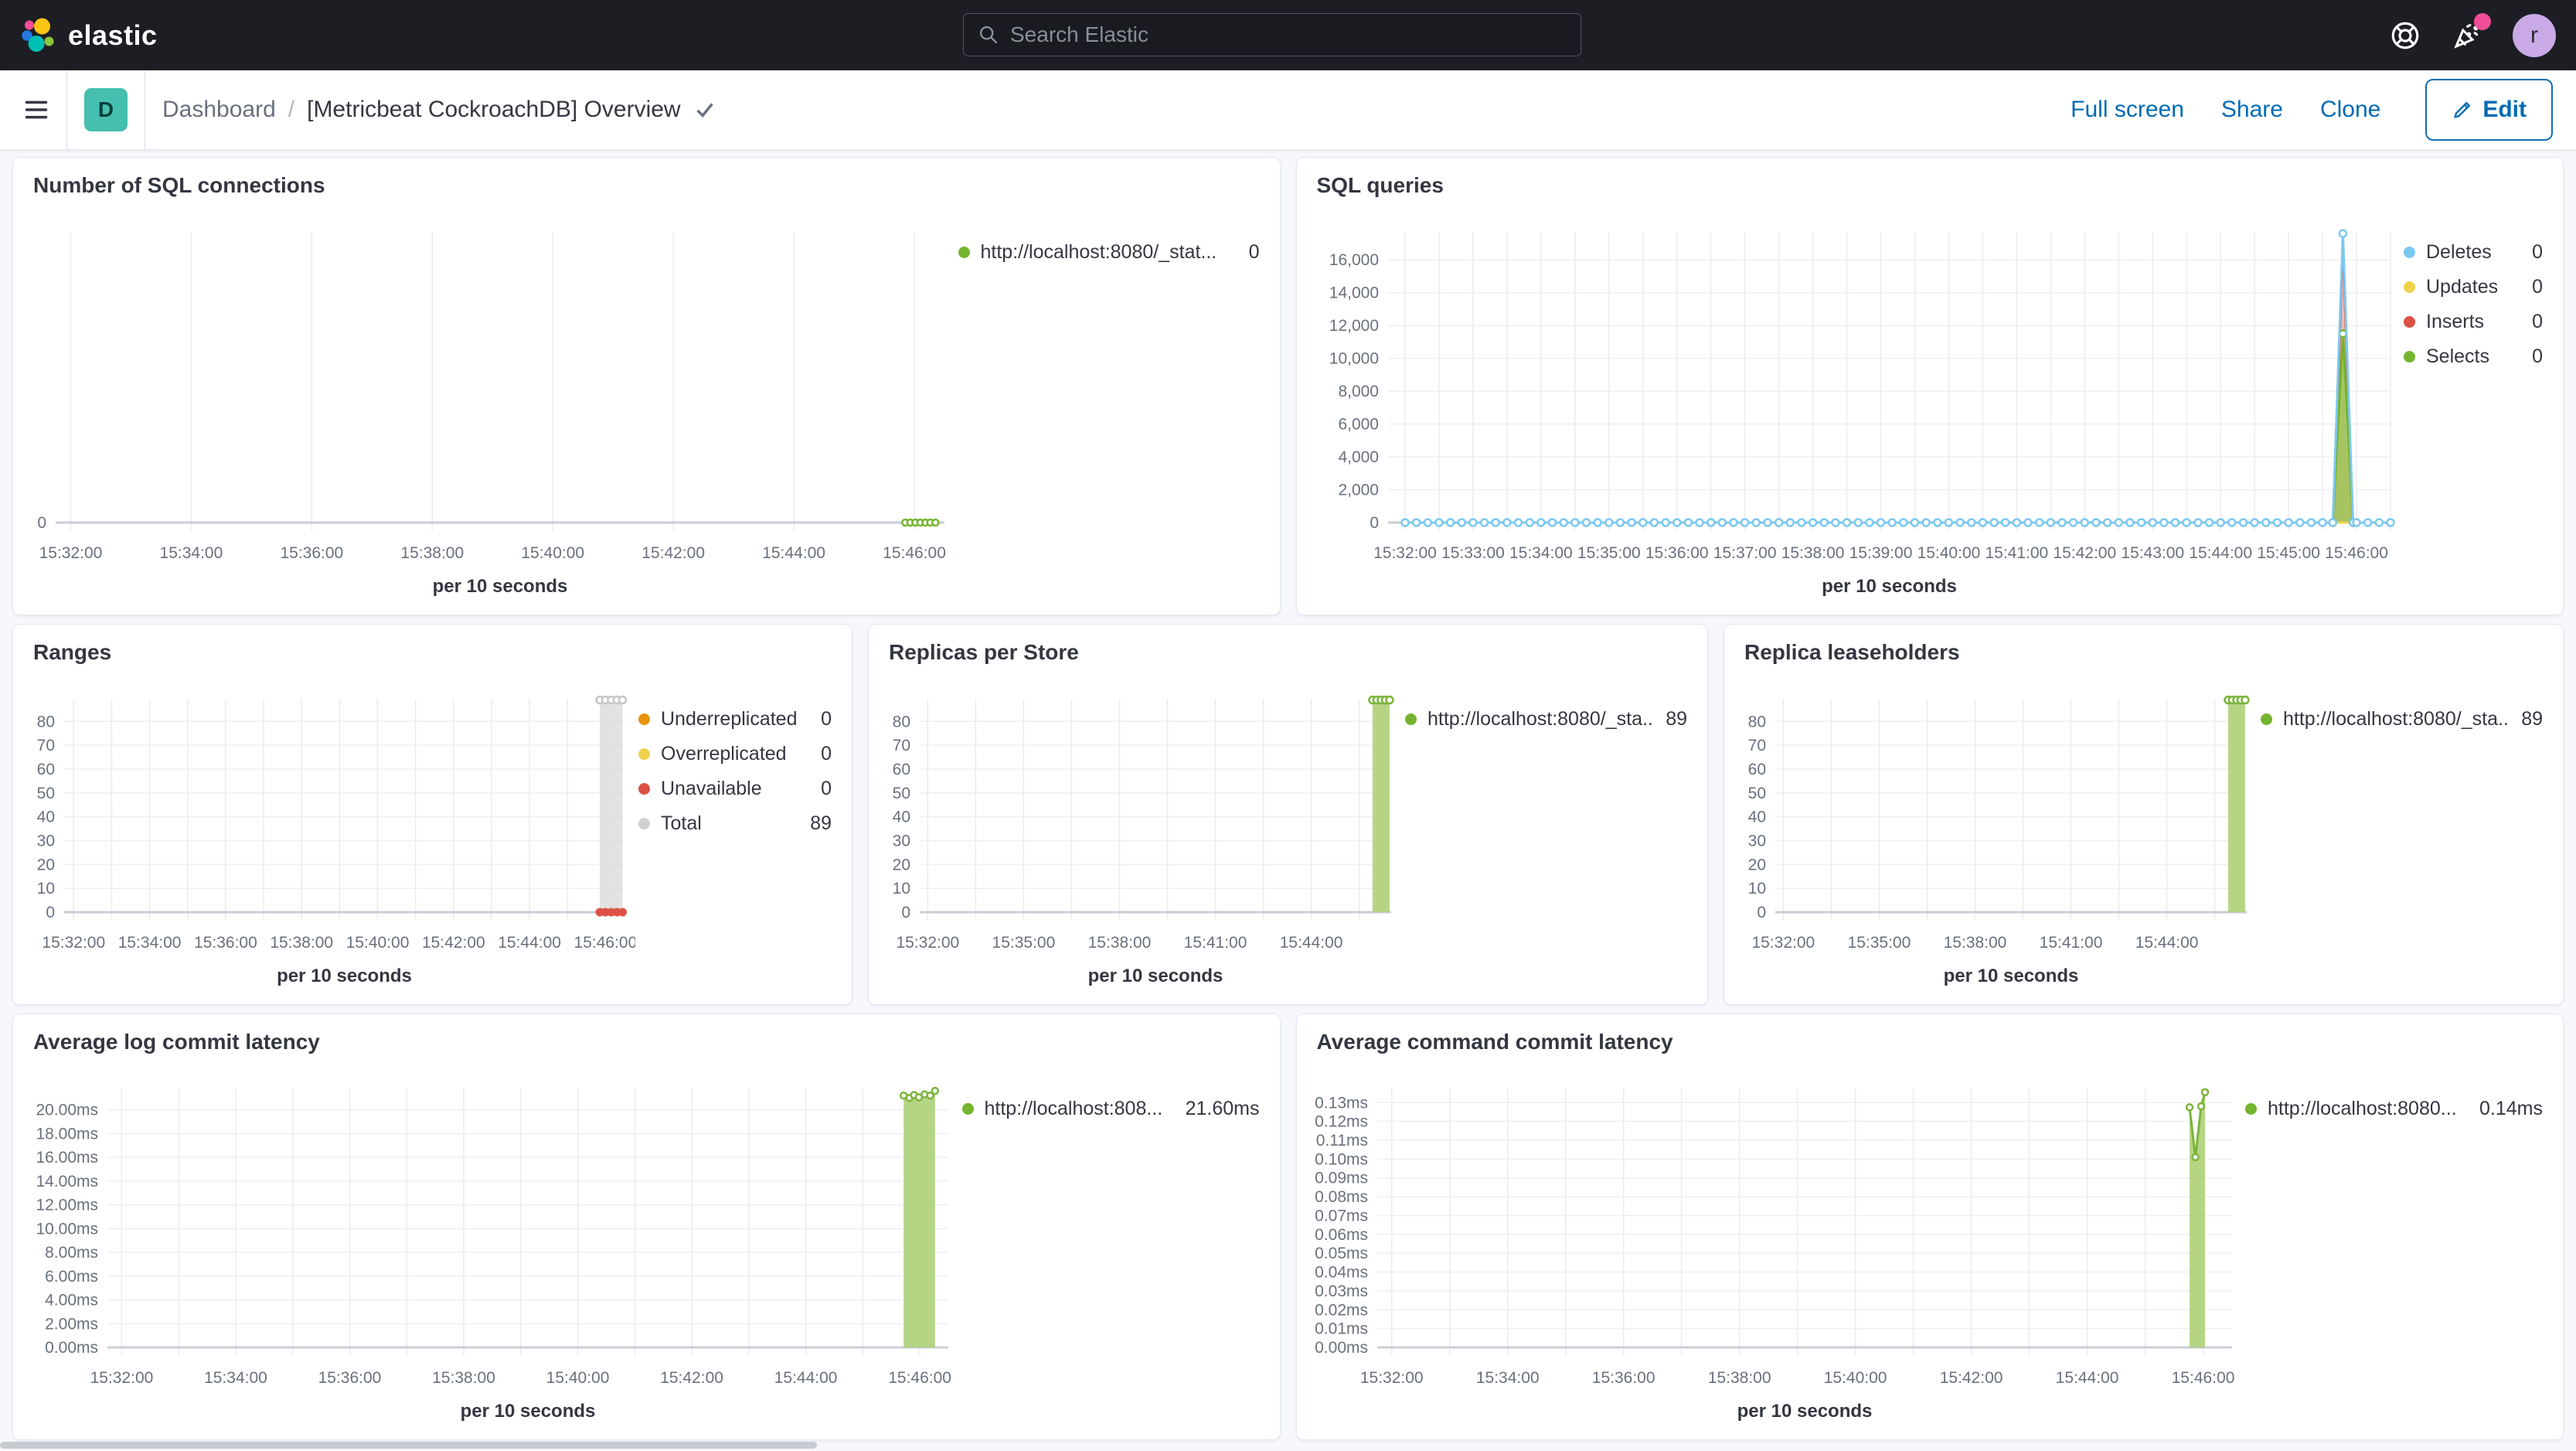 The width and height of the screenshot is (2576, 1451). Describe the element at coordinates (2473, 322) in the screenshot. I see `legend-item: Inserts 0` at that location.